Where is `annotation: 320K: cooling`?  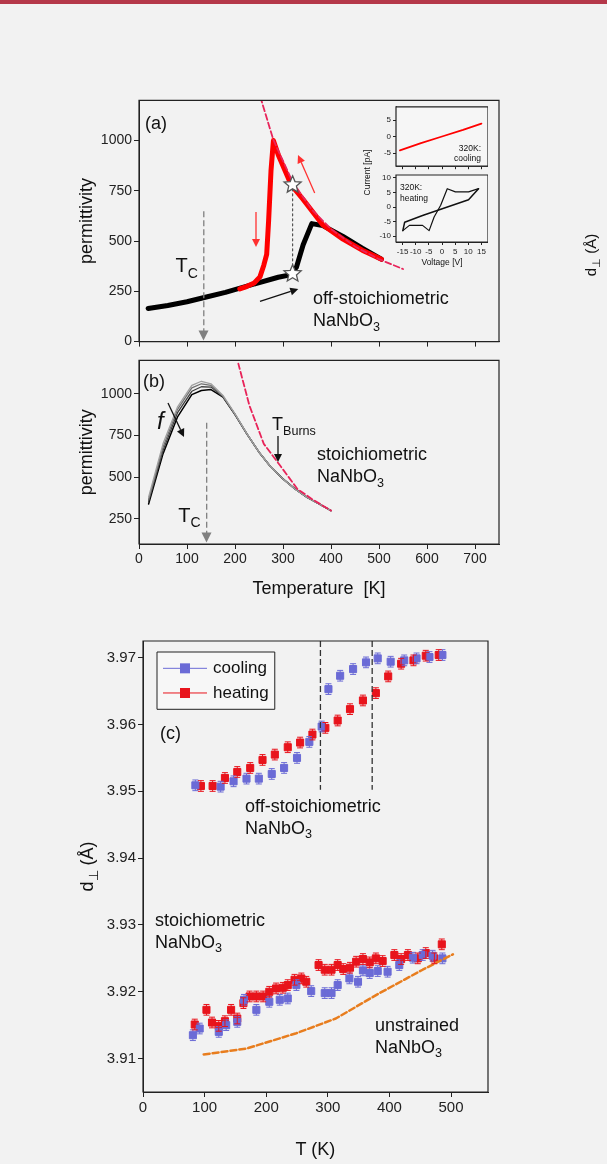 annotation: 320K: cooling is located at coordinates (468, 153).